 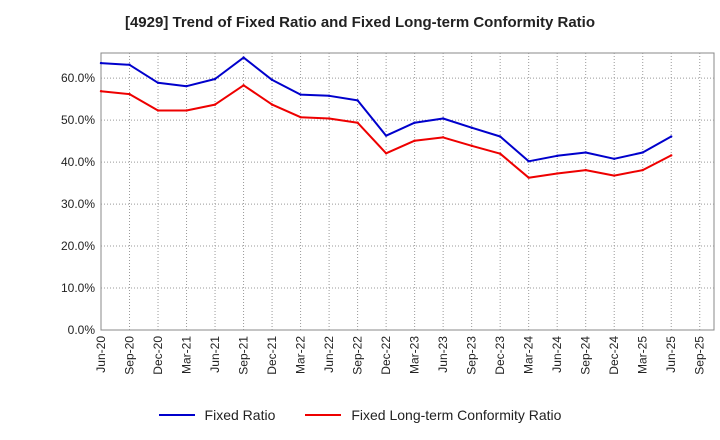 I want to click on legend-item-fixed-long-term-conformity-ratio: Fixed Long-term Conformity Ratio, so click(x=433, y=415).